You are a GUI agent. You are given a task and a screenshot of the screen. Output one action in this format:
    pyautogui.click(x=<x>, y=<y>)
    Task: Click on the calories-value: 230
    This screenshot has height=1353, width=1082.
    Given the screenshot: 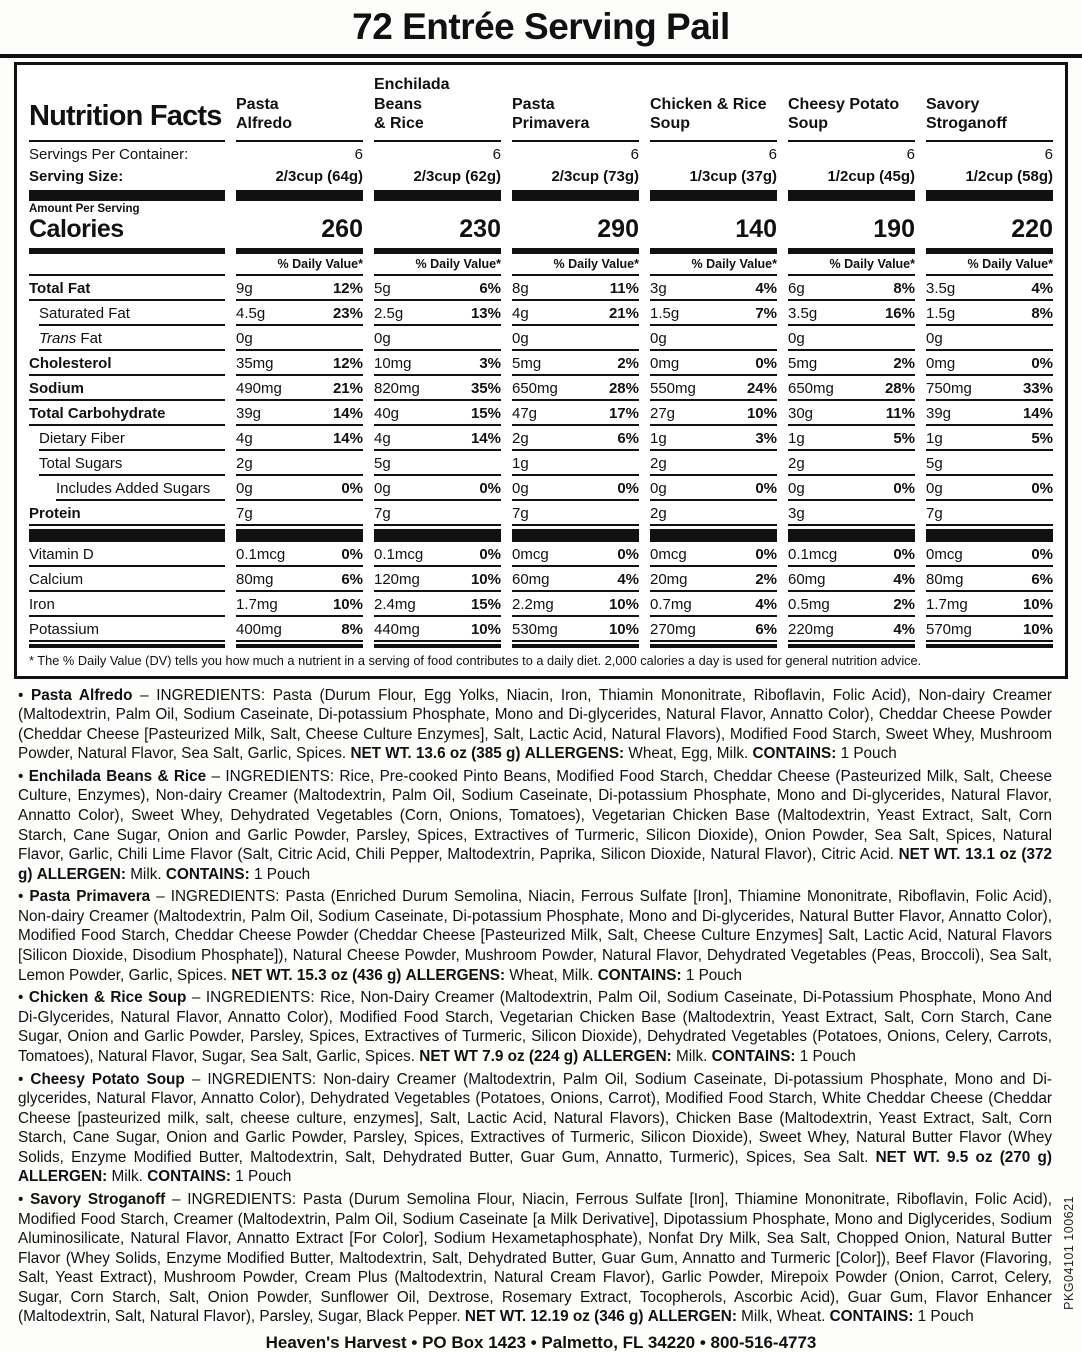 What is the action you would take?
    pyautogui.click(x=480, y=228)
    